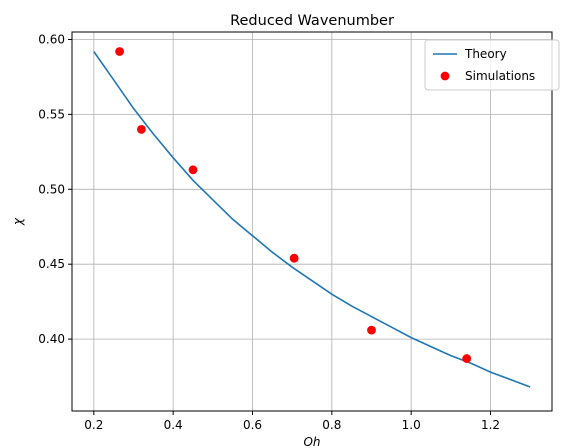 The height and width of the screenshot is (448, 565). I want to click on chart-title: Reduced Wavenumber, so click(312, 21).